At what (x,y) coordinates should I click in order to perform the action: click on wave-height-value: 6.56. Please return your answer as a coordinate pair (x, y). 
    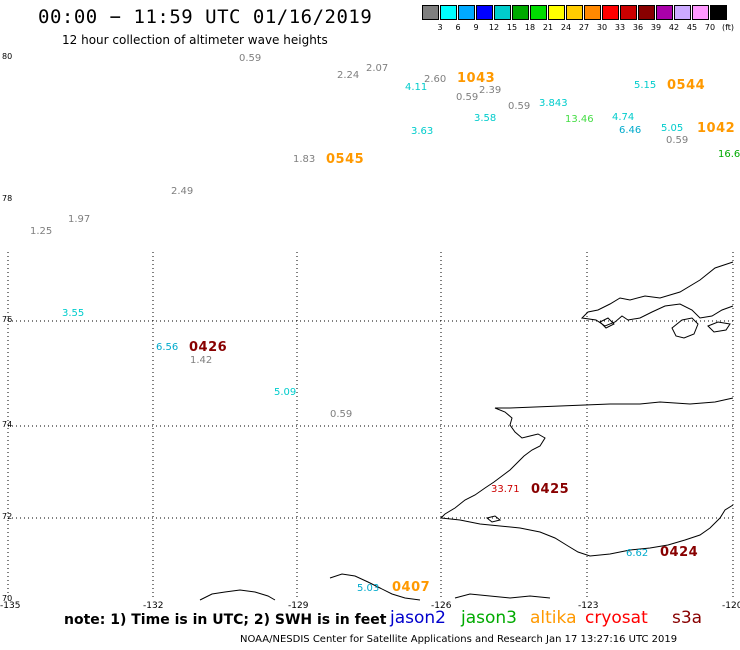
    Looking at the image, I should click on (167, 347).